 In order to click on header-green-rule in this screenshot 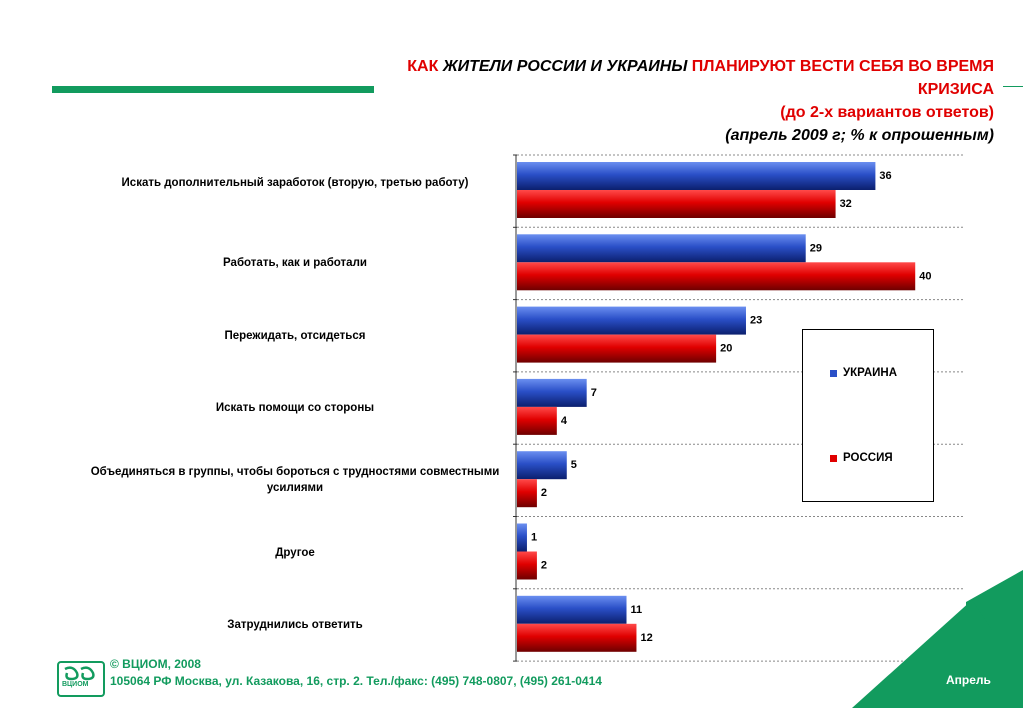, I will do `click(213, 89)`.